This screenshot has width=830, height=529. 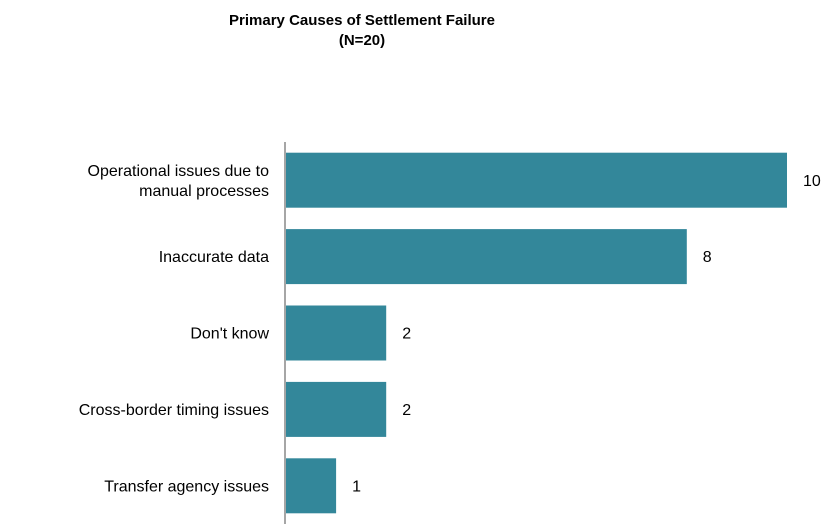 I want to click on category-label: Inaccurate data, so click(x=214, y=257).